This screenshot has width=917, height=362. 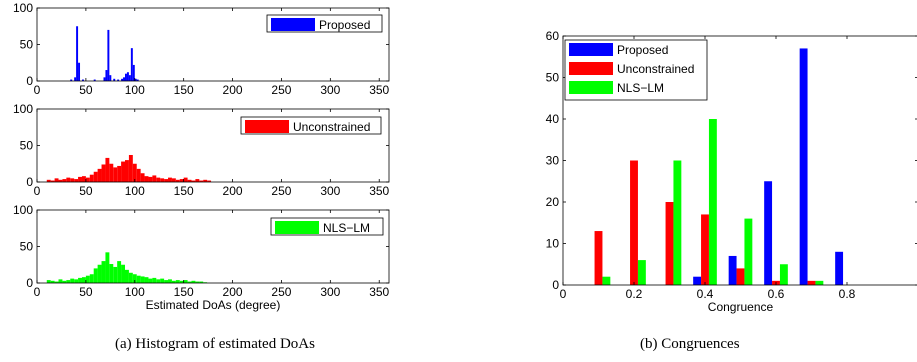 I want to click on y-tick-label: 30, so click(x=553, y=161).